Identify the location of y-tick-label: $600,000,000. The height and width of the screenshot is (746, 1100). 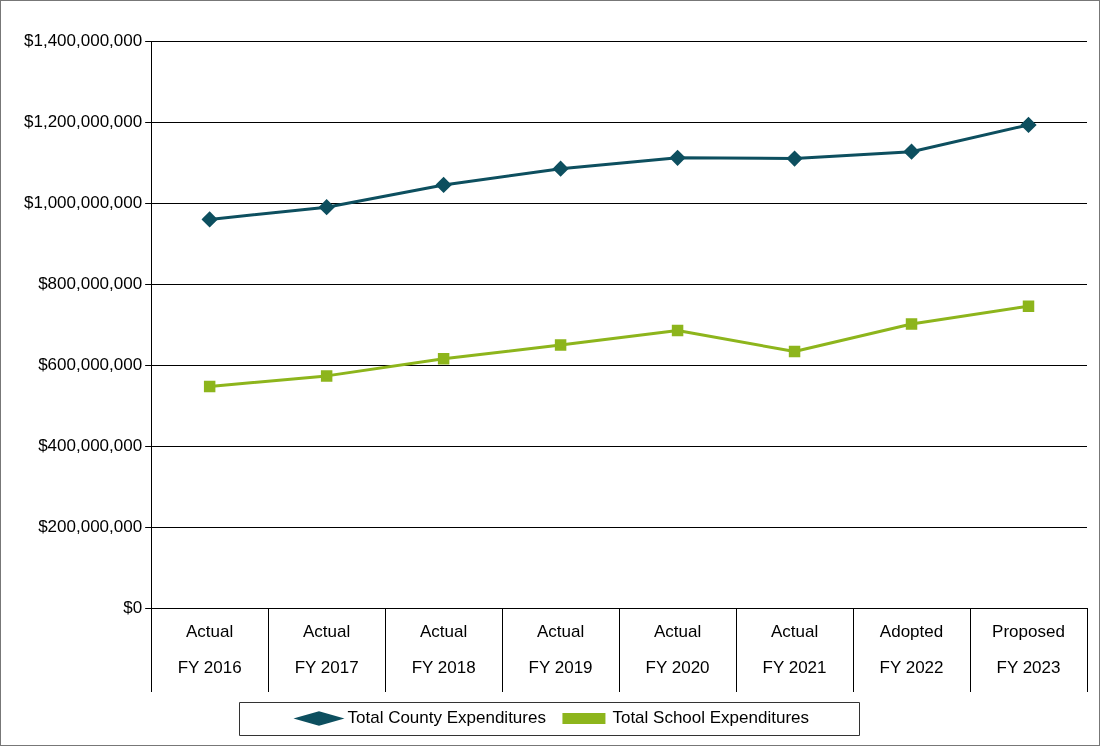
(90, 365).